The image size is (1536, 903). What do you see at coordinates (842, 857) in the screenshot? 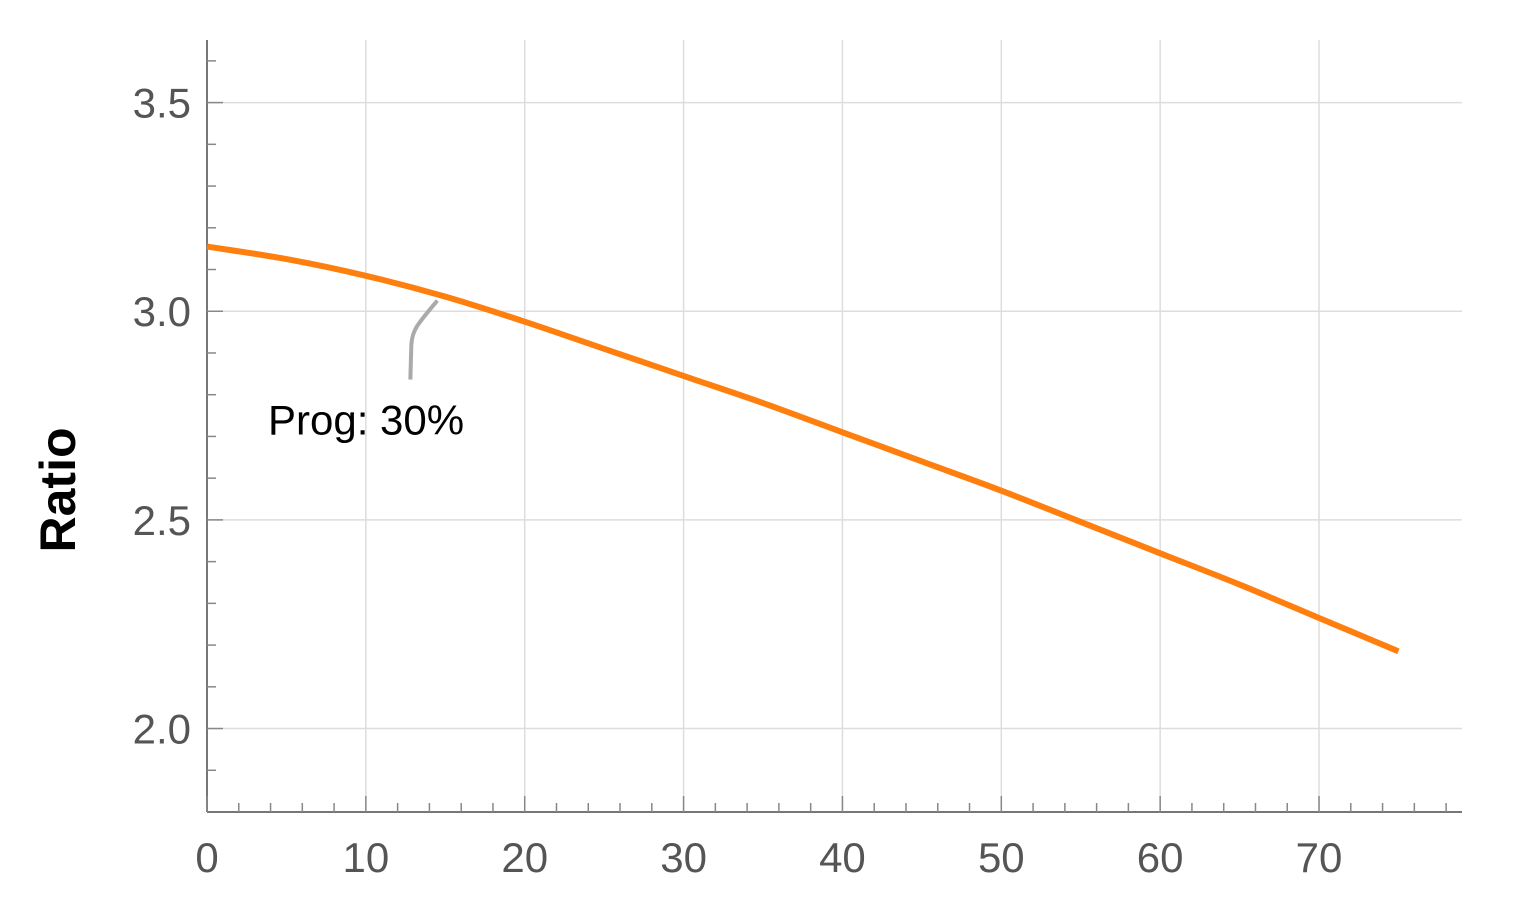
I see `x-tick-label: 40` at bounding box center [842, 857].